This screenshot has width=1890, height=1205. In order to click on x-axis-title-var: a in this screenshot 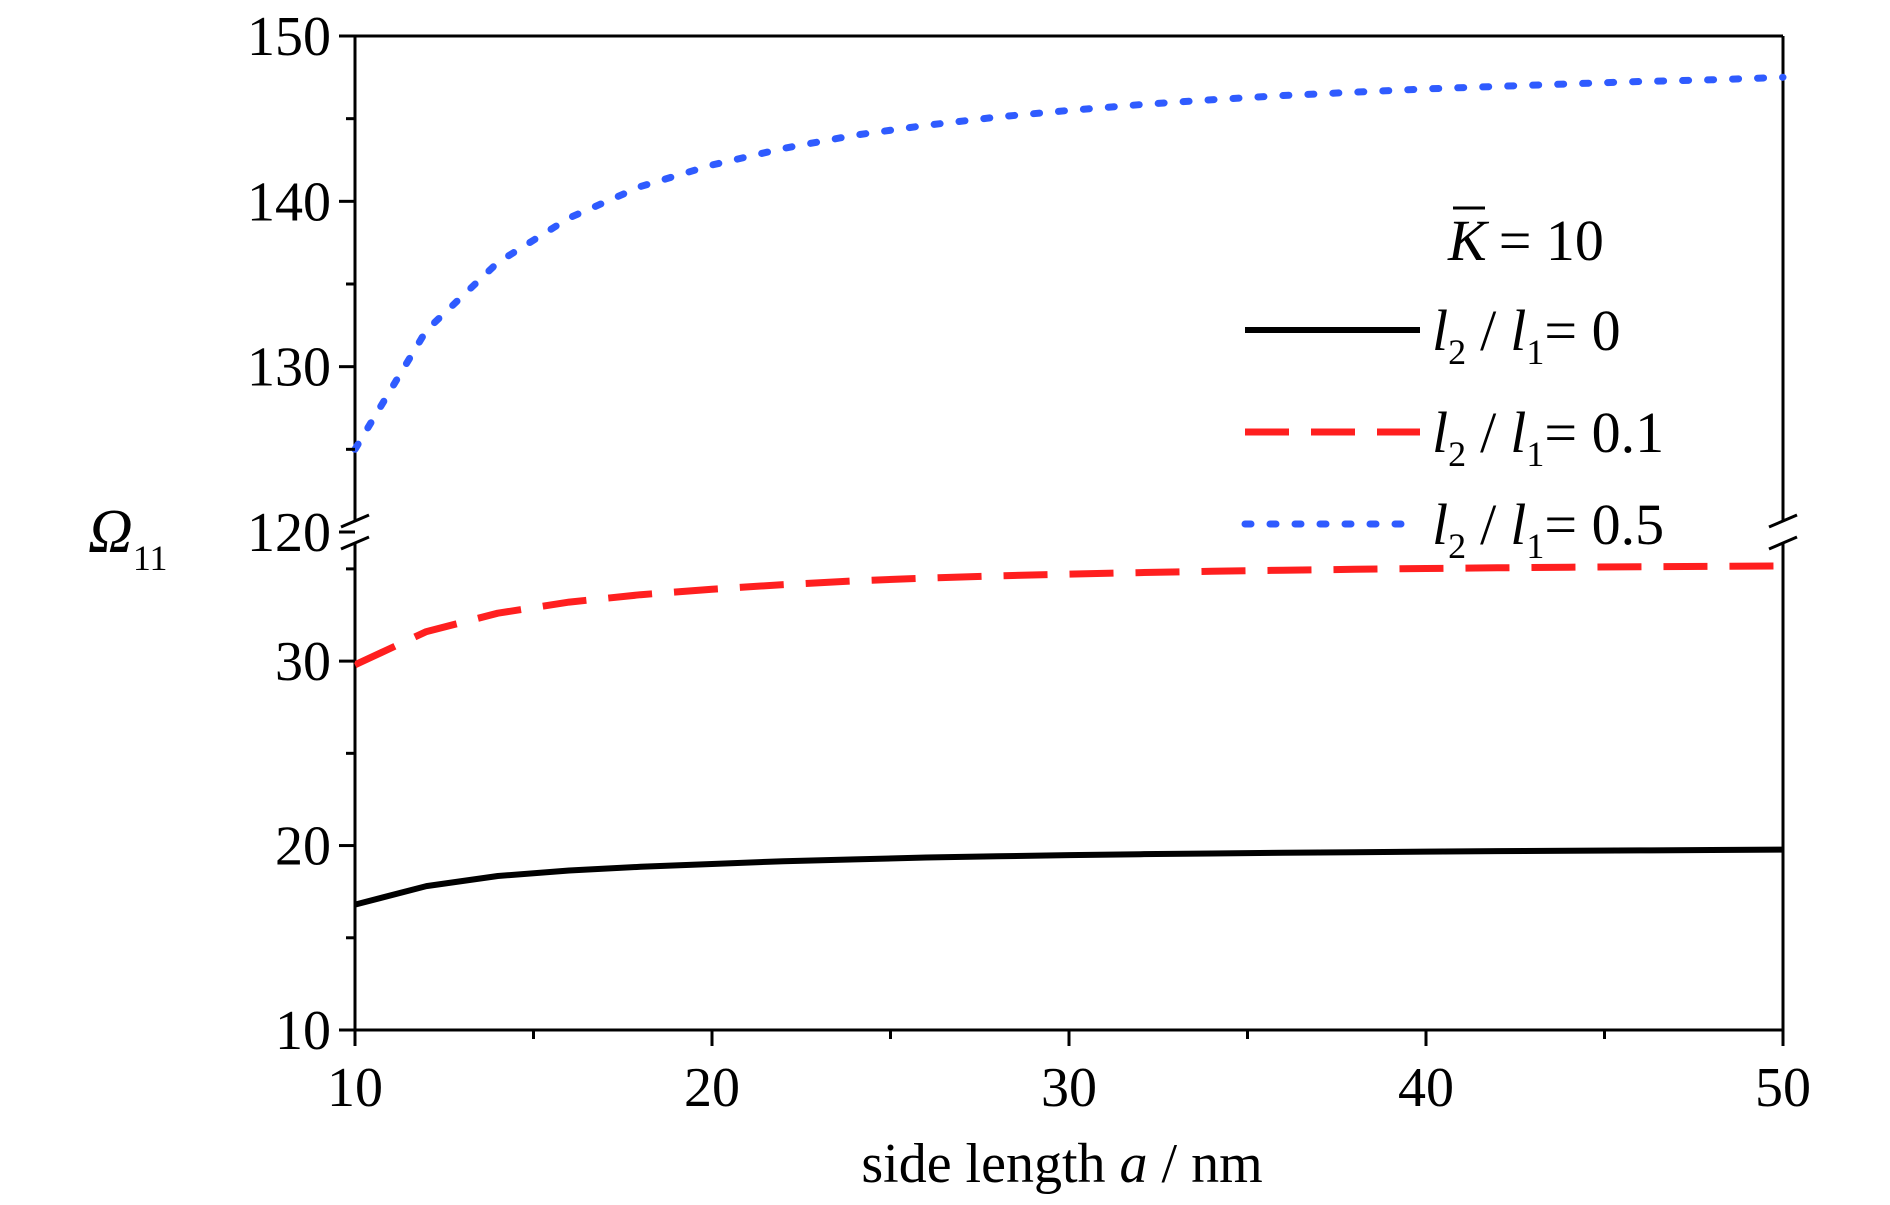, I will do `click(1134, 1164)`.